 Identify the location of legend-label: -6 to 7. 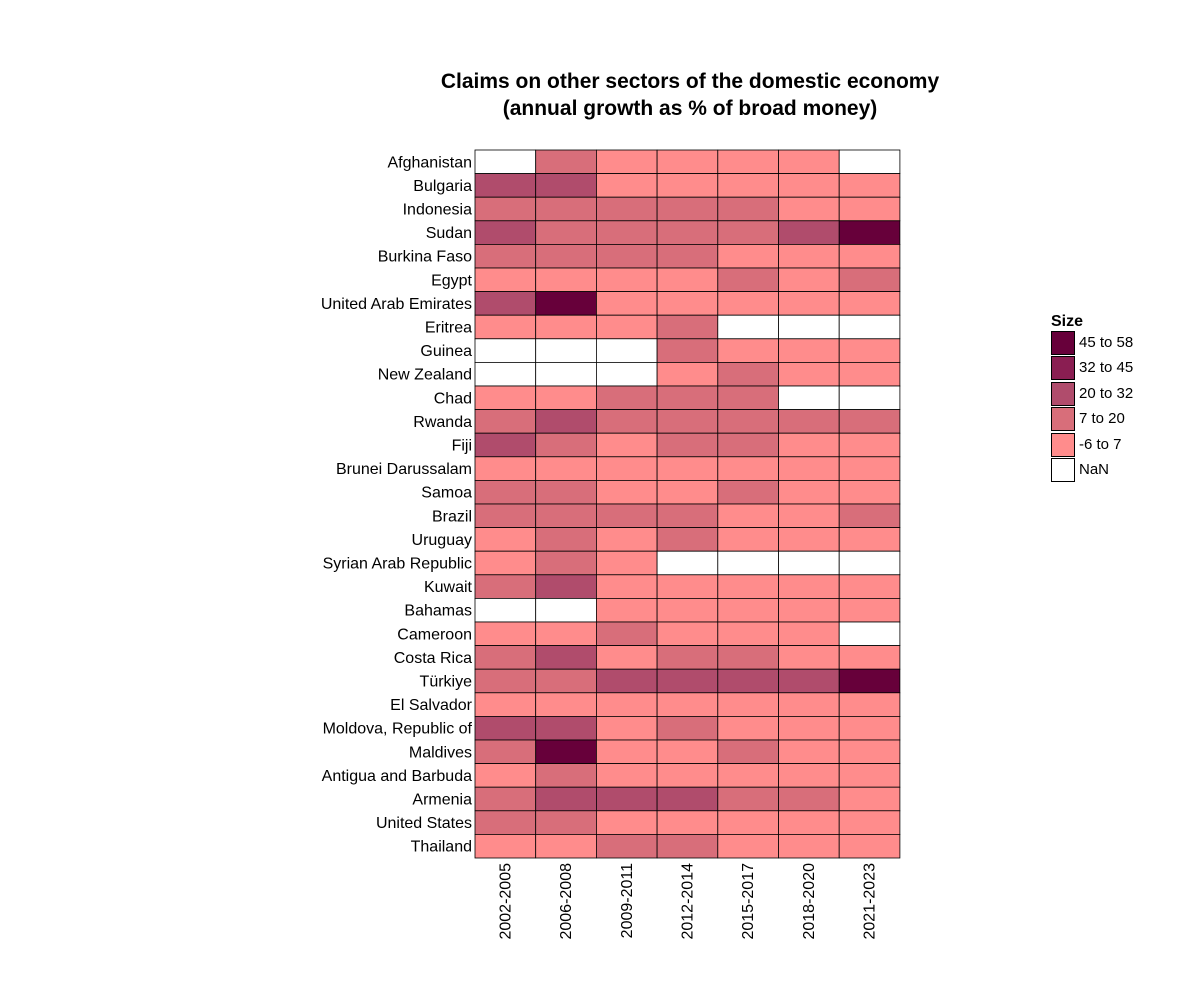
(1100, 444).